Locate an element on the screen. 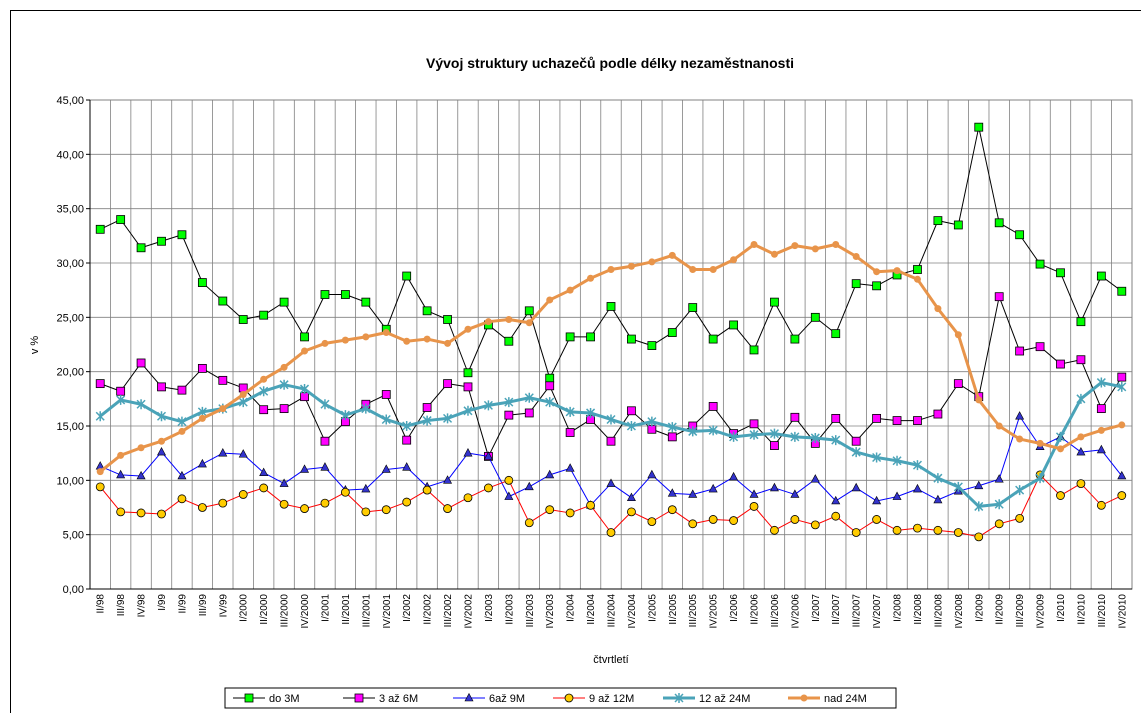  x-tick-label: II/98 is located at coordinates (101, 604).